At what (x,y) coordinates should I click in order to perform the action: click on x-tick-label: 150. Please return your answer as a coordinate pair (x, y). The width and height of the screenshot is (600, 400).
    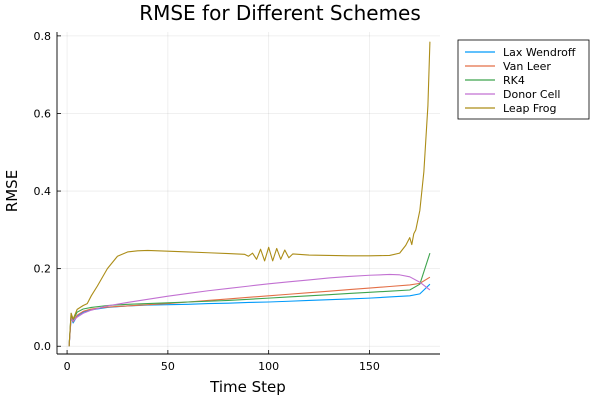
    Looking at the image, I should click on (369, 366).